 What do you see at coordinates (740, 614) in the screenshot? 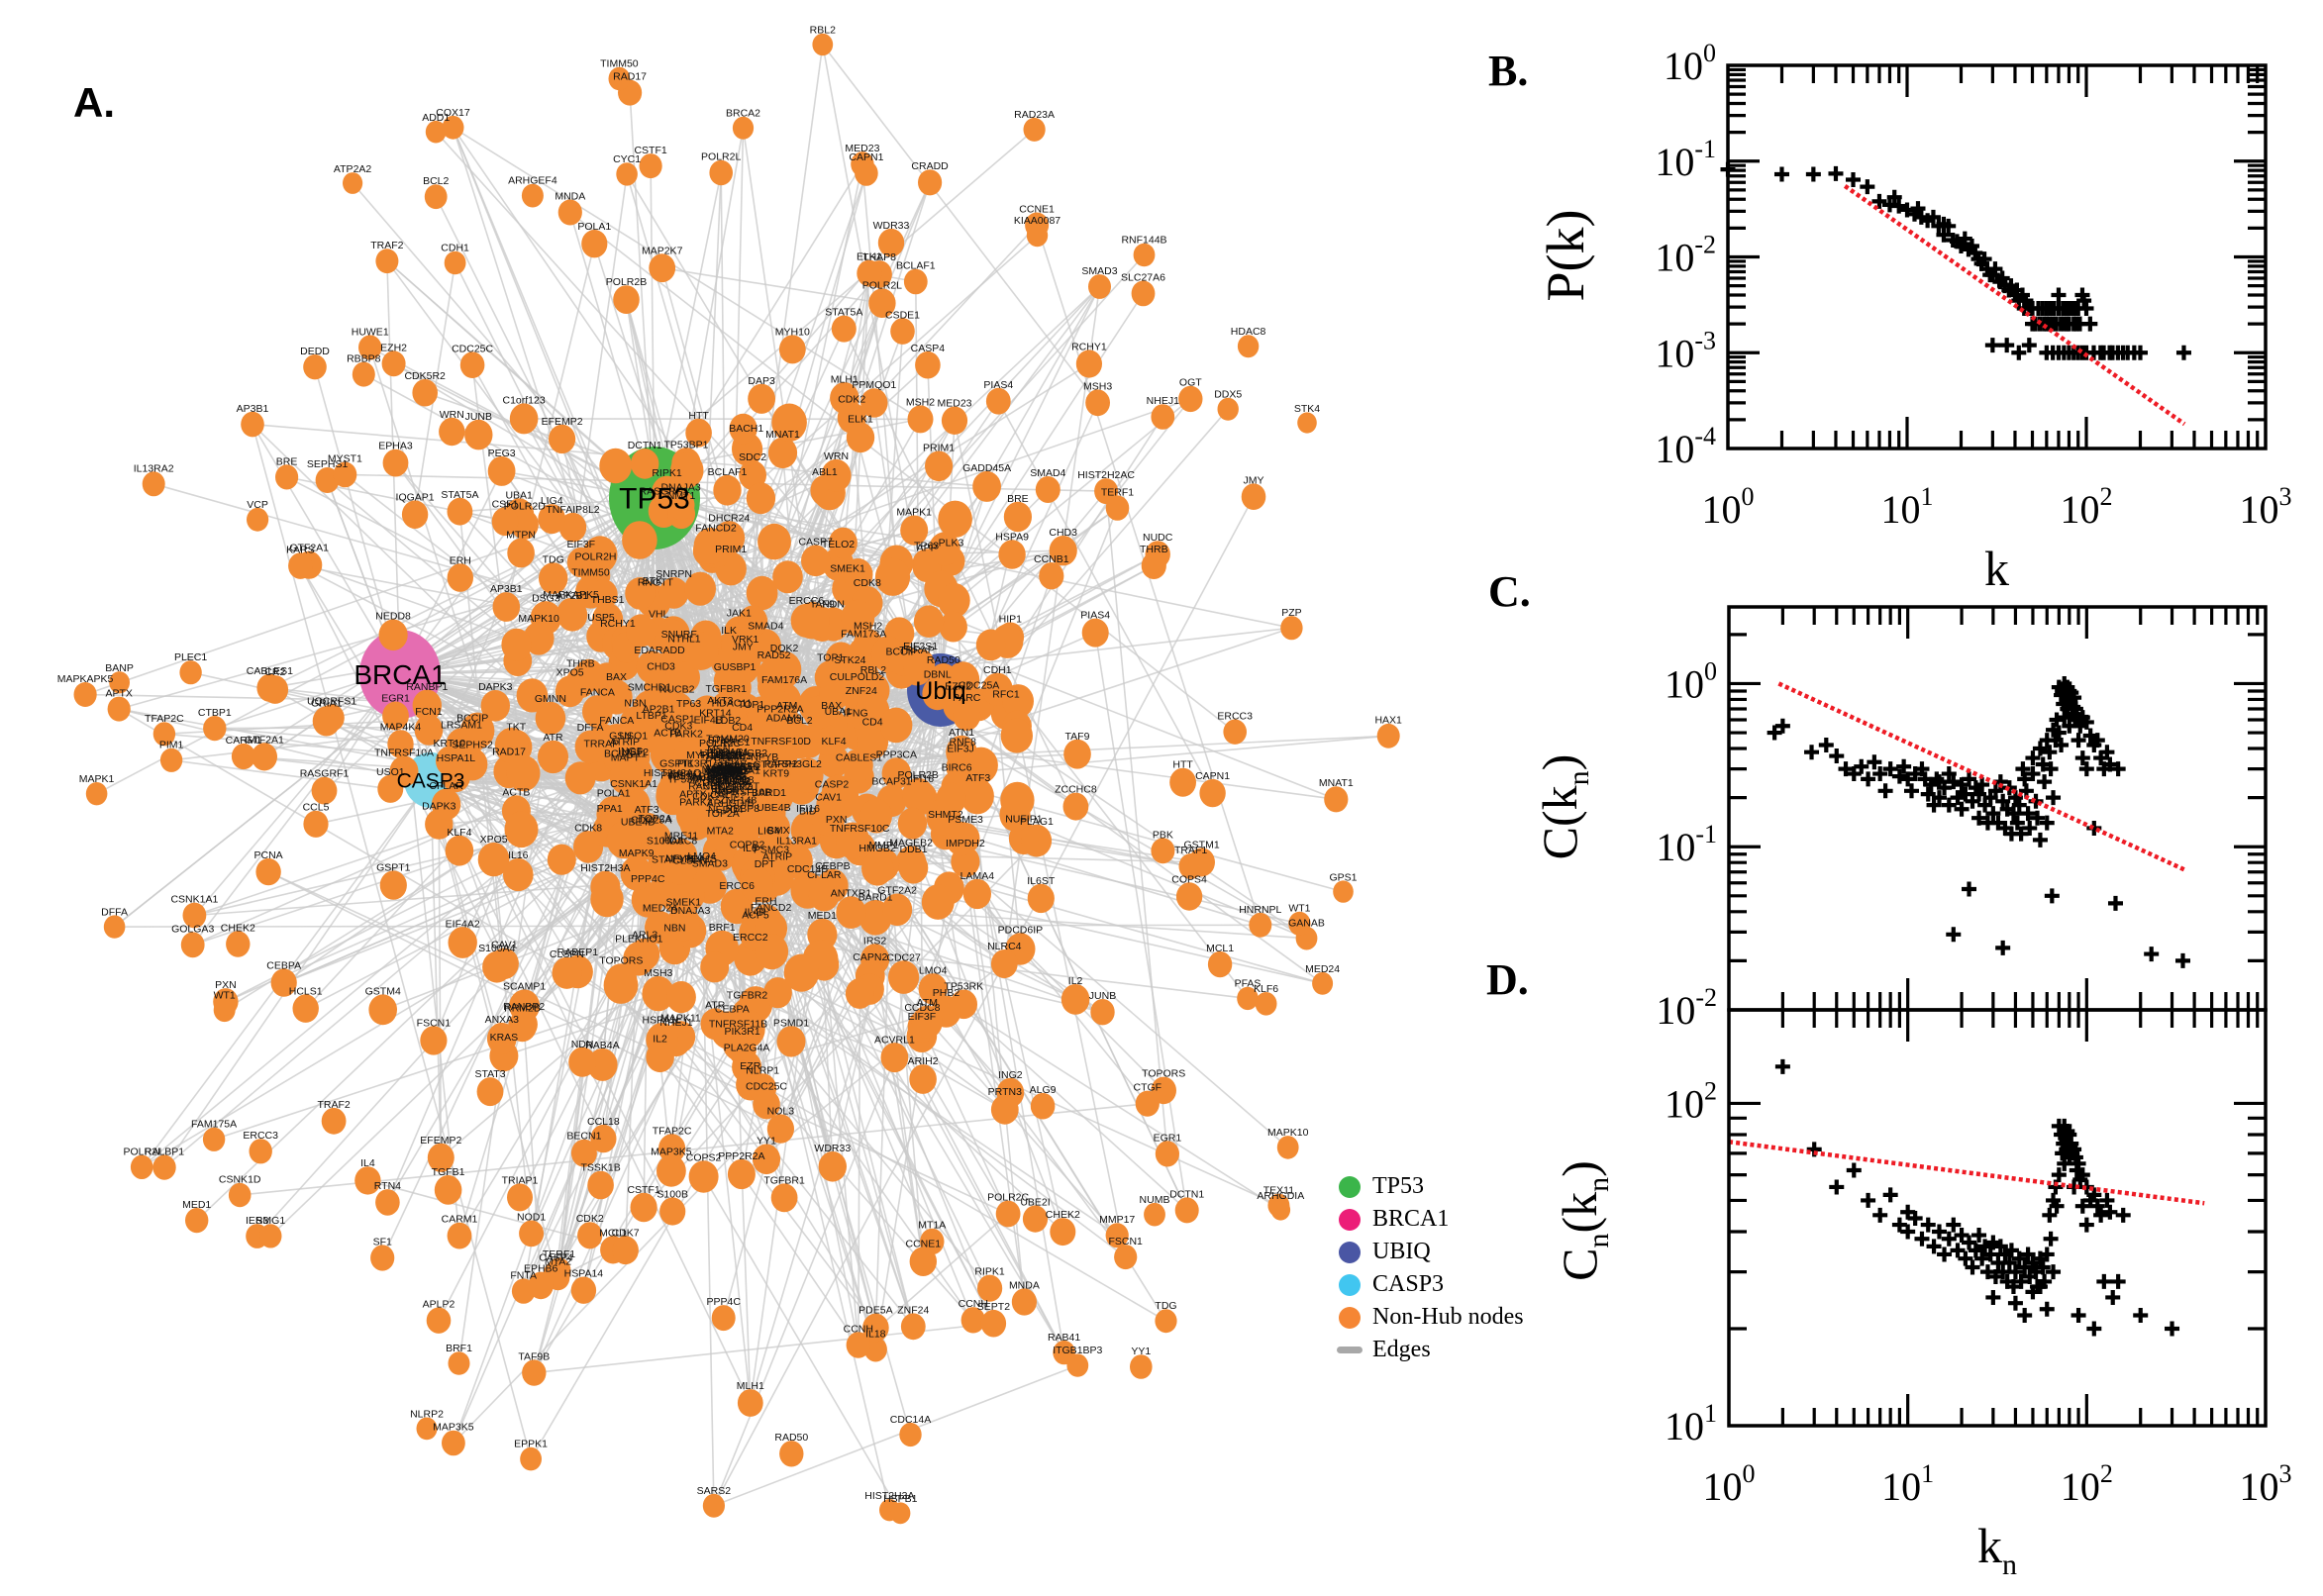
I see `network-node-label: JAK1` at bounding box center [740, 614].